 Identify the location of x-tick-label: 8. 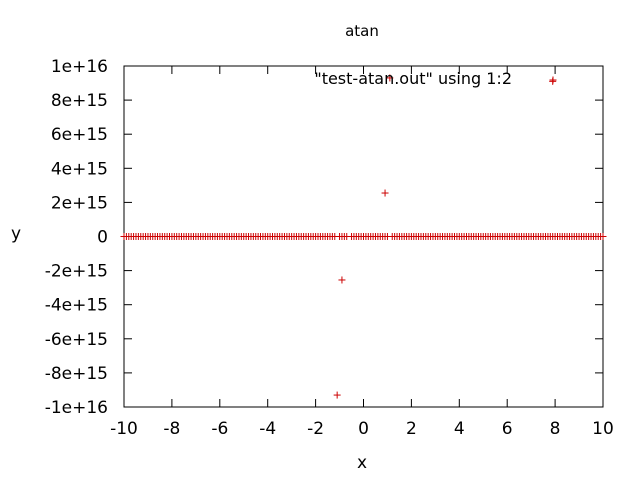
(555, 429).